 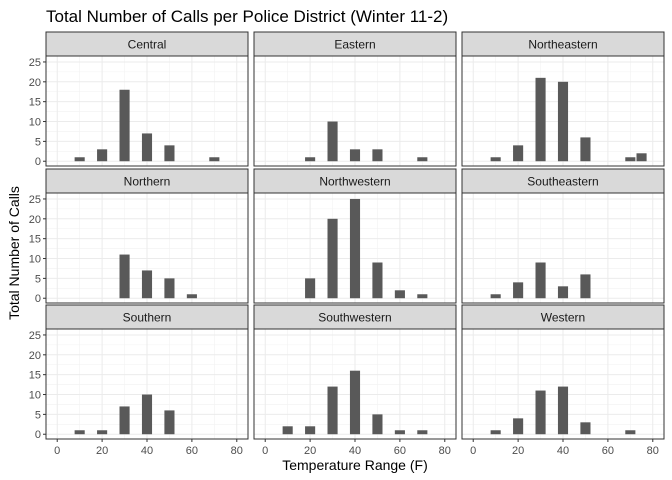 I want to click on facet-panel: Western 0 20 40 60 80, so click(x=563, y=380).